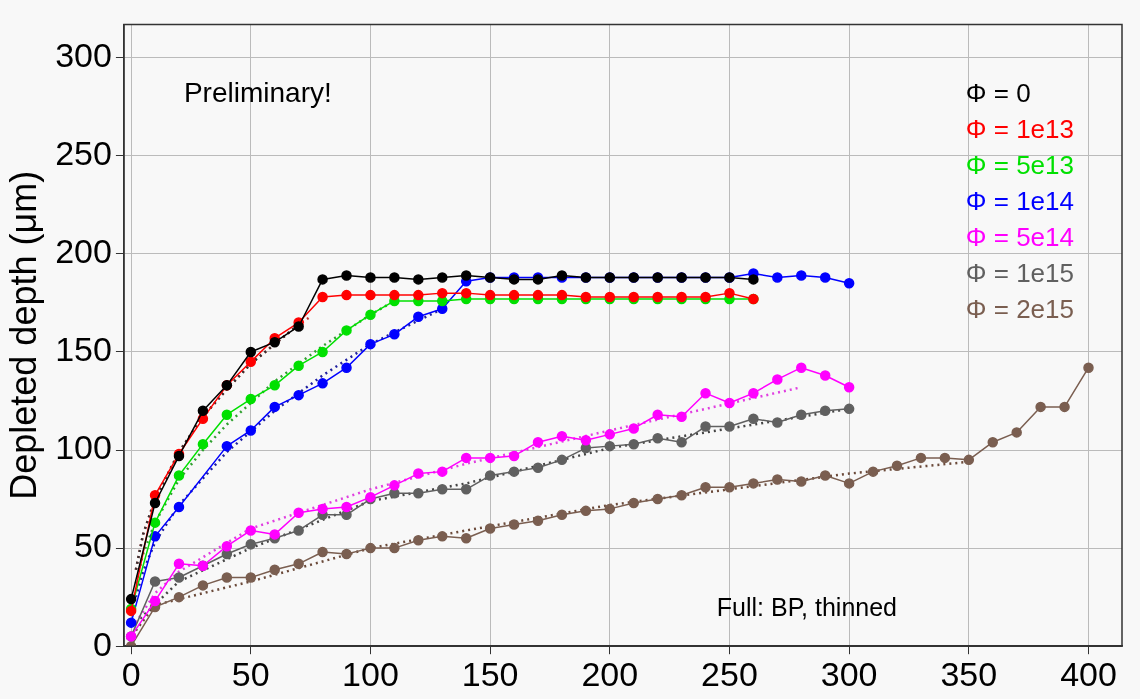 The width and height of the screenshot is (1140, 699). I want to click on text: Φ = 1e15, so click(1019, 272).